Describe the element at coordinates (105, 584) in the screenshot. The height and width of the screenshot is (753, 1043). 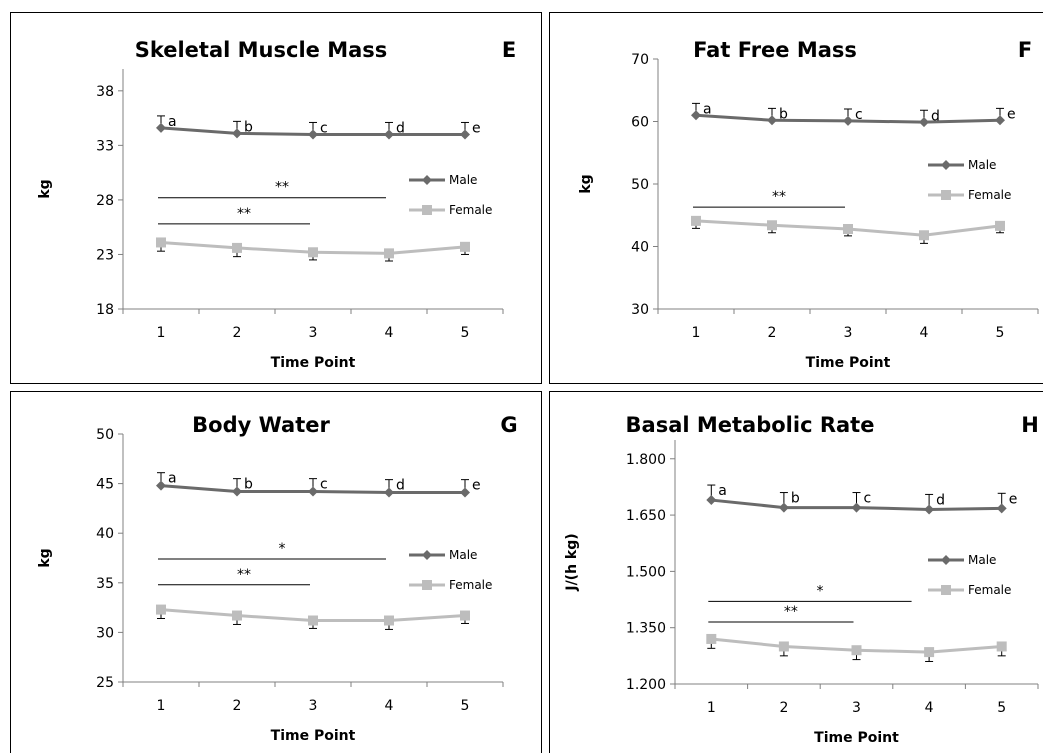
I see `y-tick-label: 35` at that location.